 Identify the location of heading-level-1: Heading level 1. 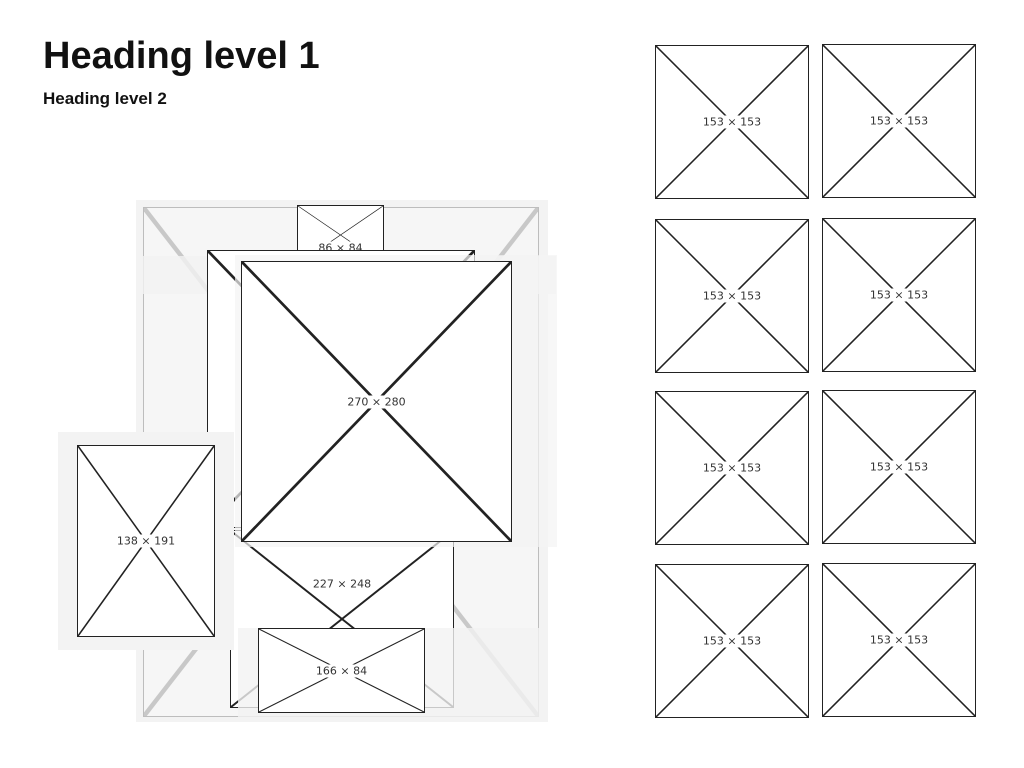
(181, 56).